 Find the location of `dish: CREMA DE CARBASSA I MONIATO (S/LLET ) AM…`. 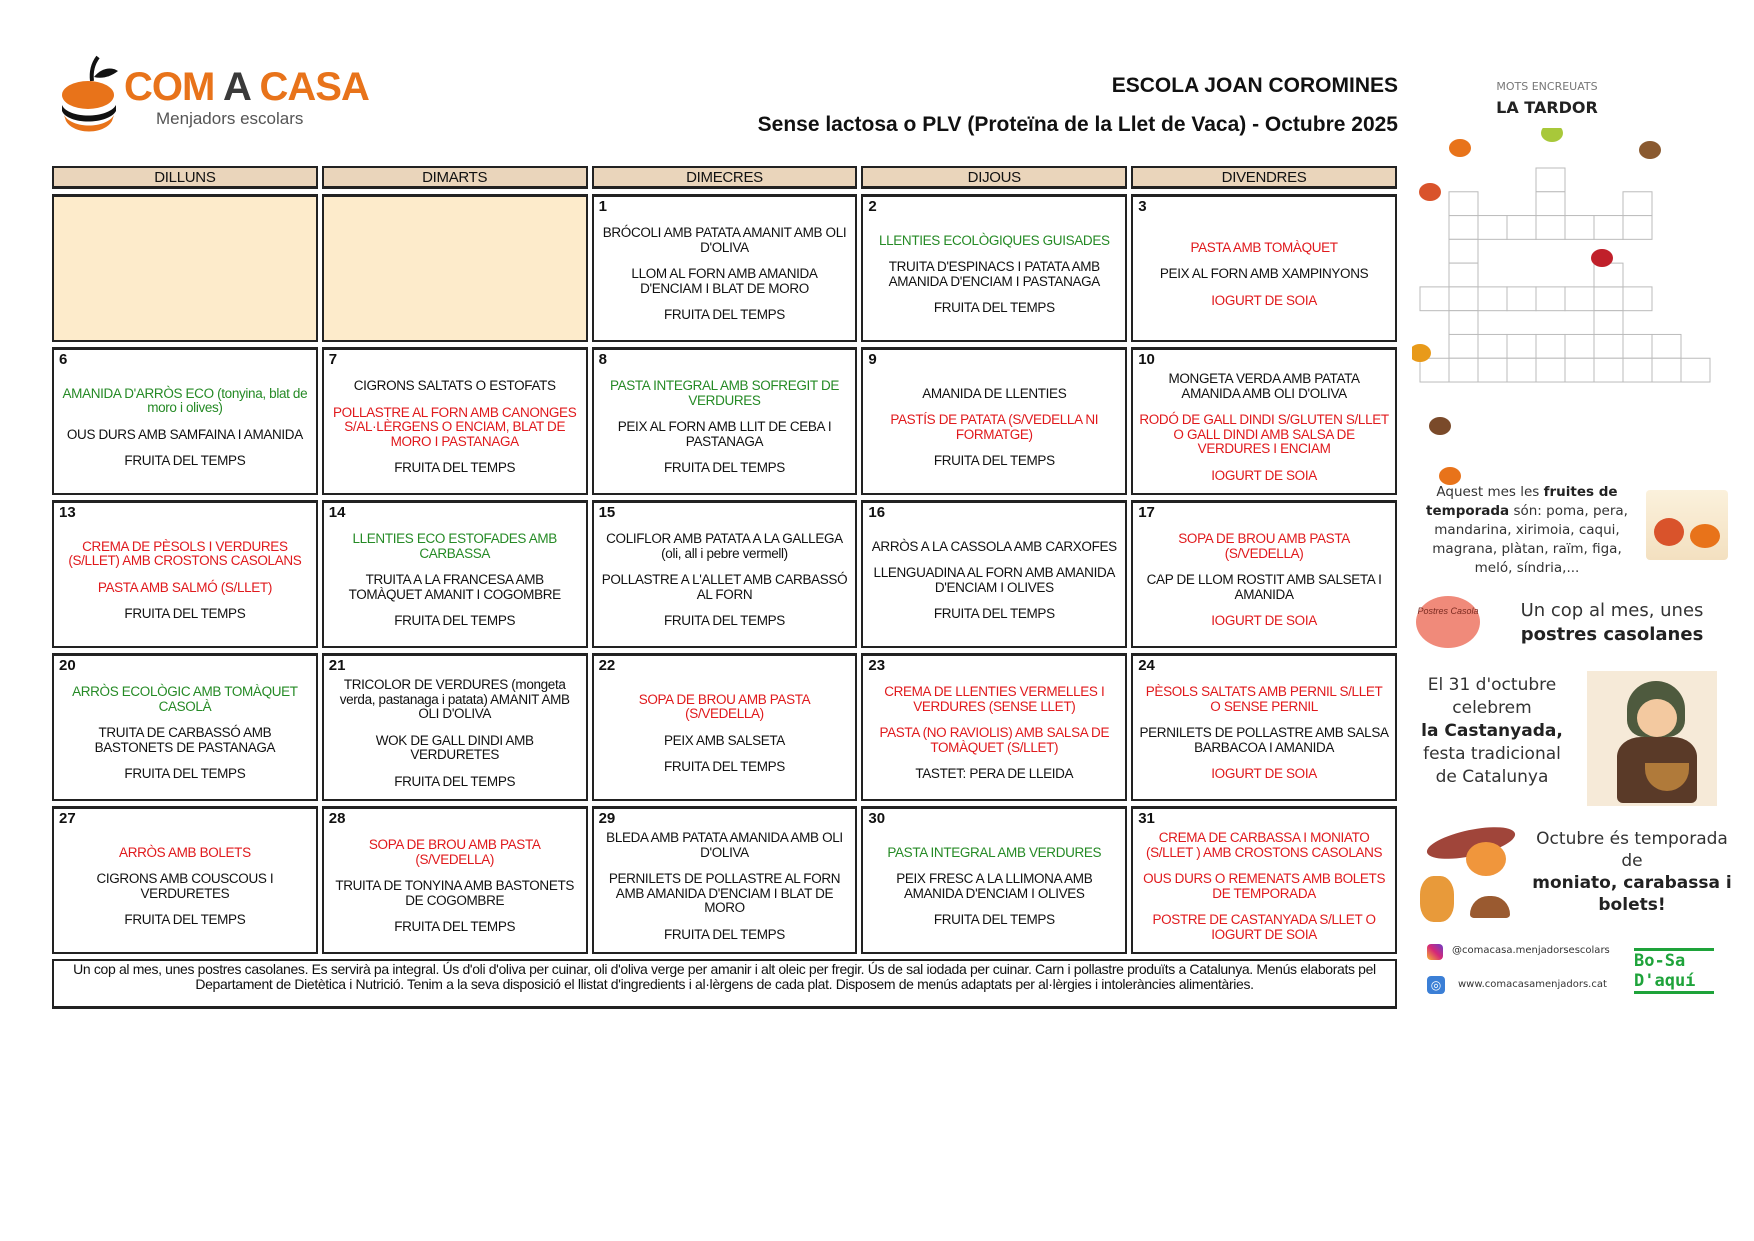

dish: CREMA DE CARBASSA I MONIATO (S/LLET ) AM… is located at coordinates (1264, 845).